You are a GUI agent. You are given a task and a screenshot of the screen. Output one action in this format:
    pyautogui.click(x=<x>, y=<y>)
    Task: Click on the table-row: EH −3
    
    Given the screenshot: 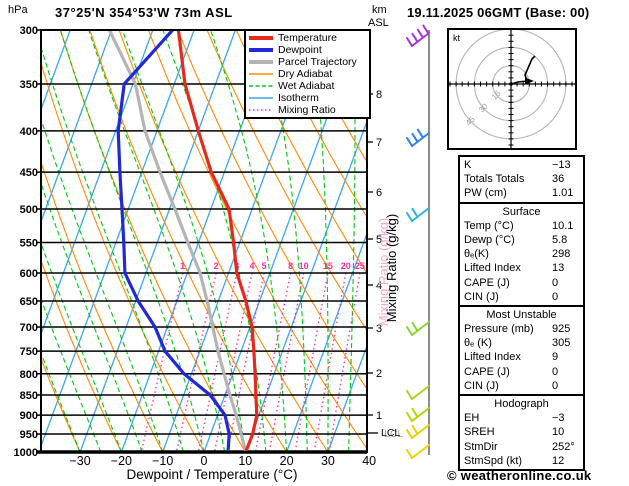 What is the action you would take?
    pyautogui.click(x=521, y=418)
    